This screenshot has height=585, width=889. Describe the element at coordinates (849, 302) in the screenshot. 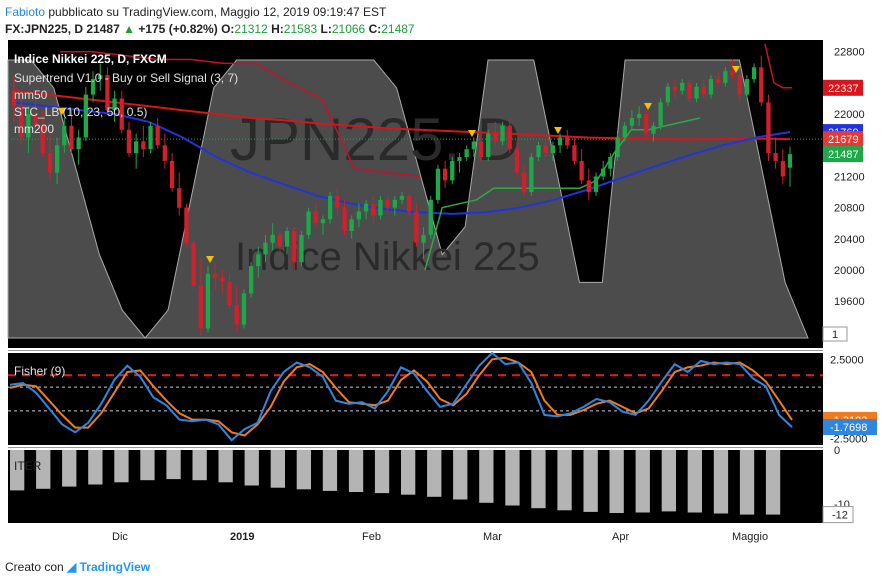

I see `price-tick-label: 19600` at that location.